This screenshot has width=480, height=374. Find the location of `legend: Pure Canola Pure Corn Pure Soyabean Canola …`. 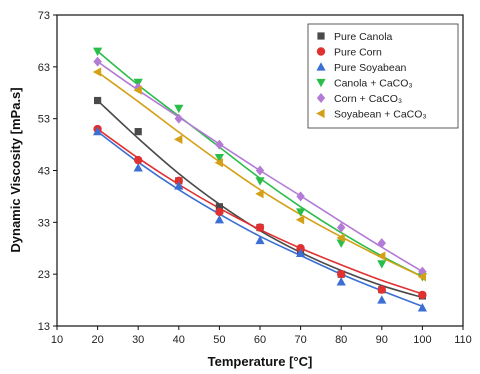

legend: Pure Canola Pure Corn Pure Soyabean Canola … is located at coordinates (383, 76).